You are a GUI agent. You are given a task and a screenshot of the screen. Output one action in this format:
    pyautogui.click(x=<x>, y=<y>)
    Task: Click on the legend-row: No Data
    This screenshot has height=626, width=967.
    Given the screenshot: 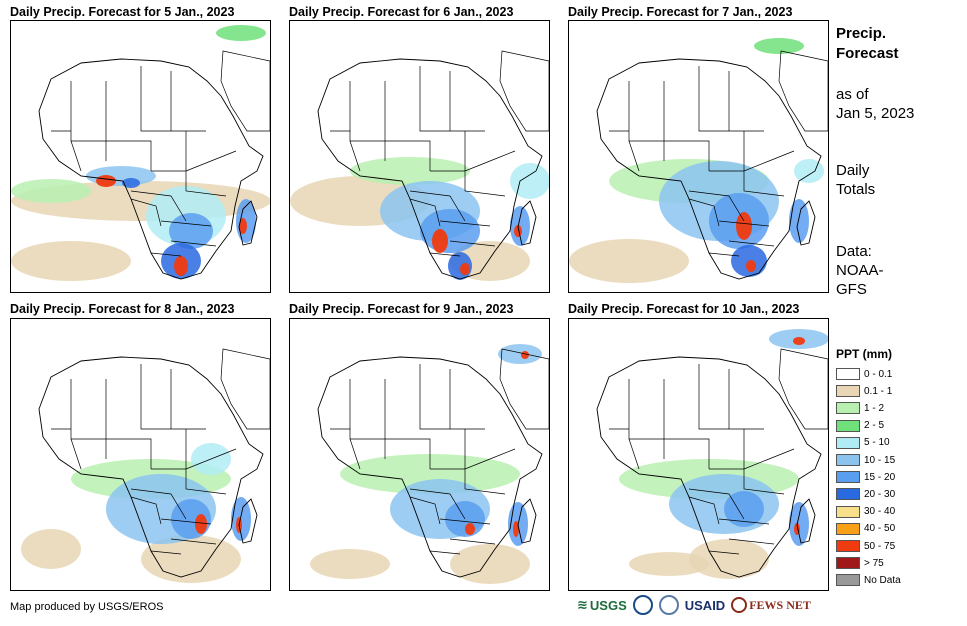 What is the action you would take?
    pyautogui.click(x=868, y=580)
    